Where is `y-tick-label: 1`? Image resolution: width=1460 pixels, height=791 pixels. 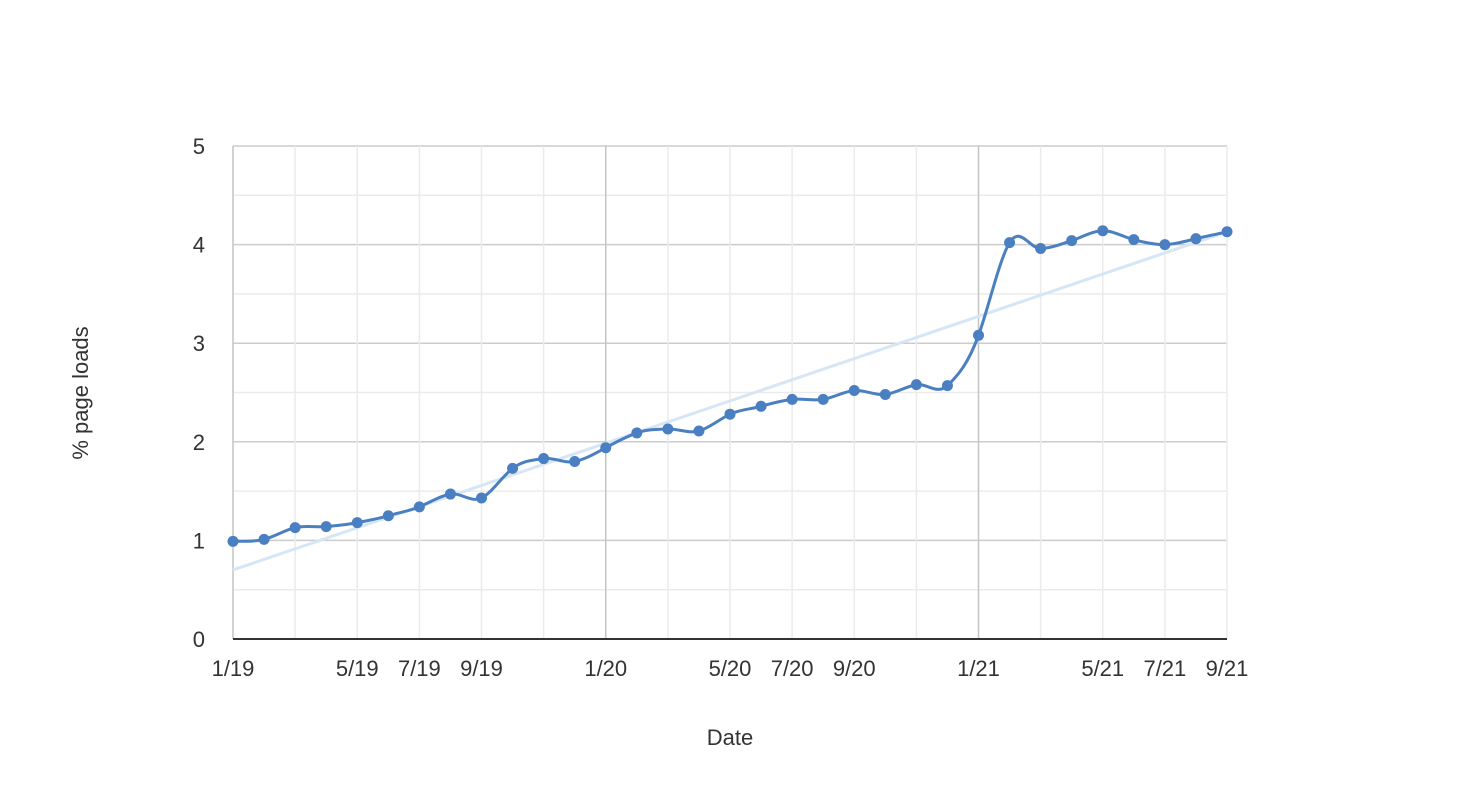 y-tick-label: 1 is located at coordinates (199, 540).